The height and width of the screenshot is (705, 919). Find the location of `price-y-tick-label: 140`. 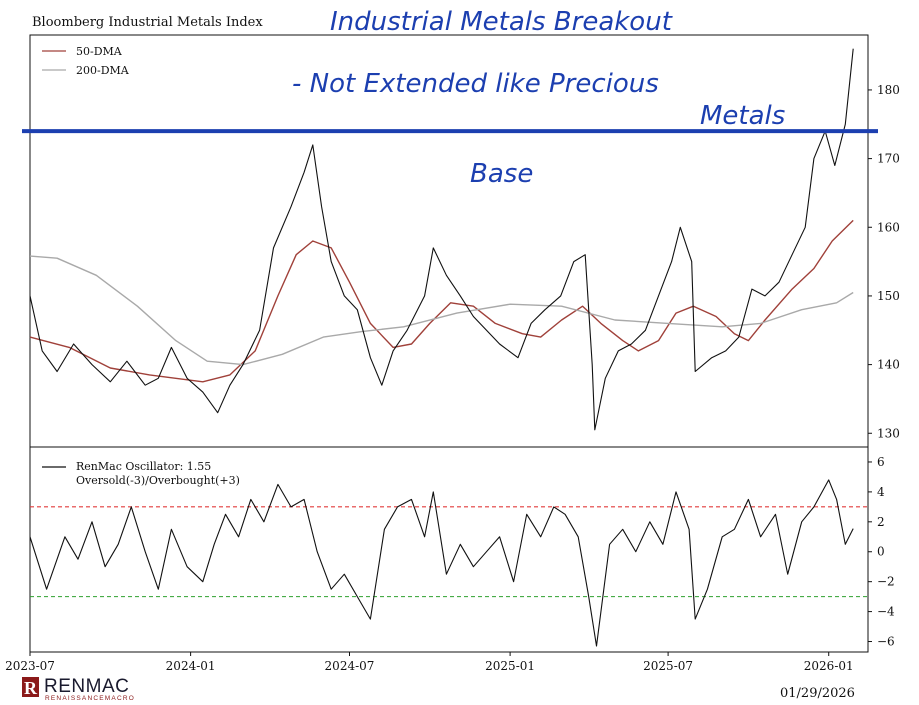

price-y-tick-label: 140 is located at coordinates (888, 365).